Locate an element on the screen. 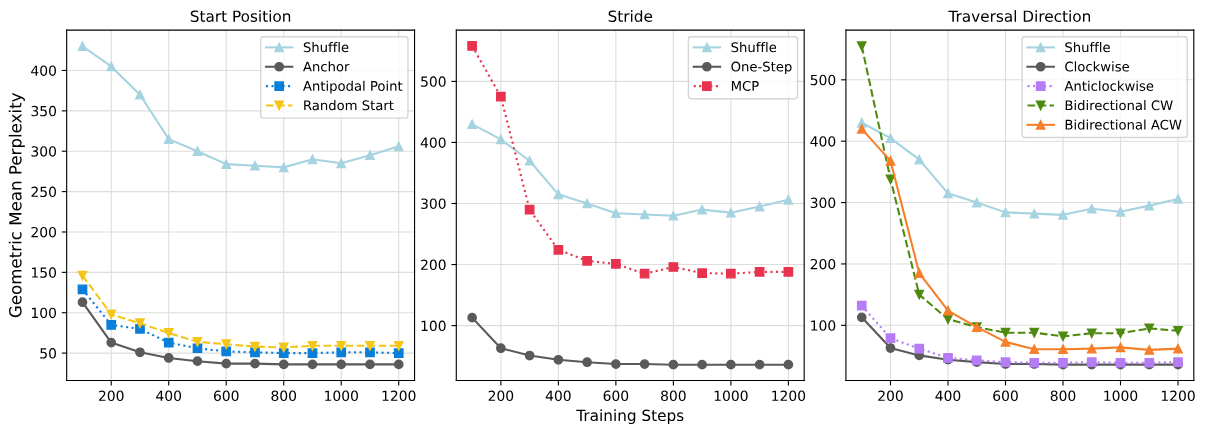 The height and width of the screenshot is (430, 1212). legend-label: Clockwise is located at coordinates (1097, 66).